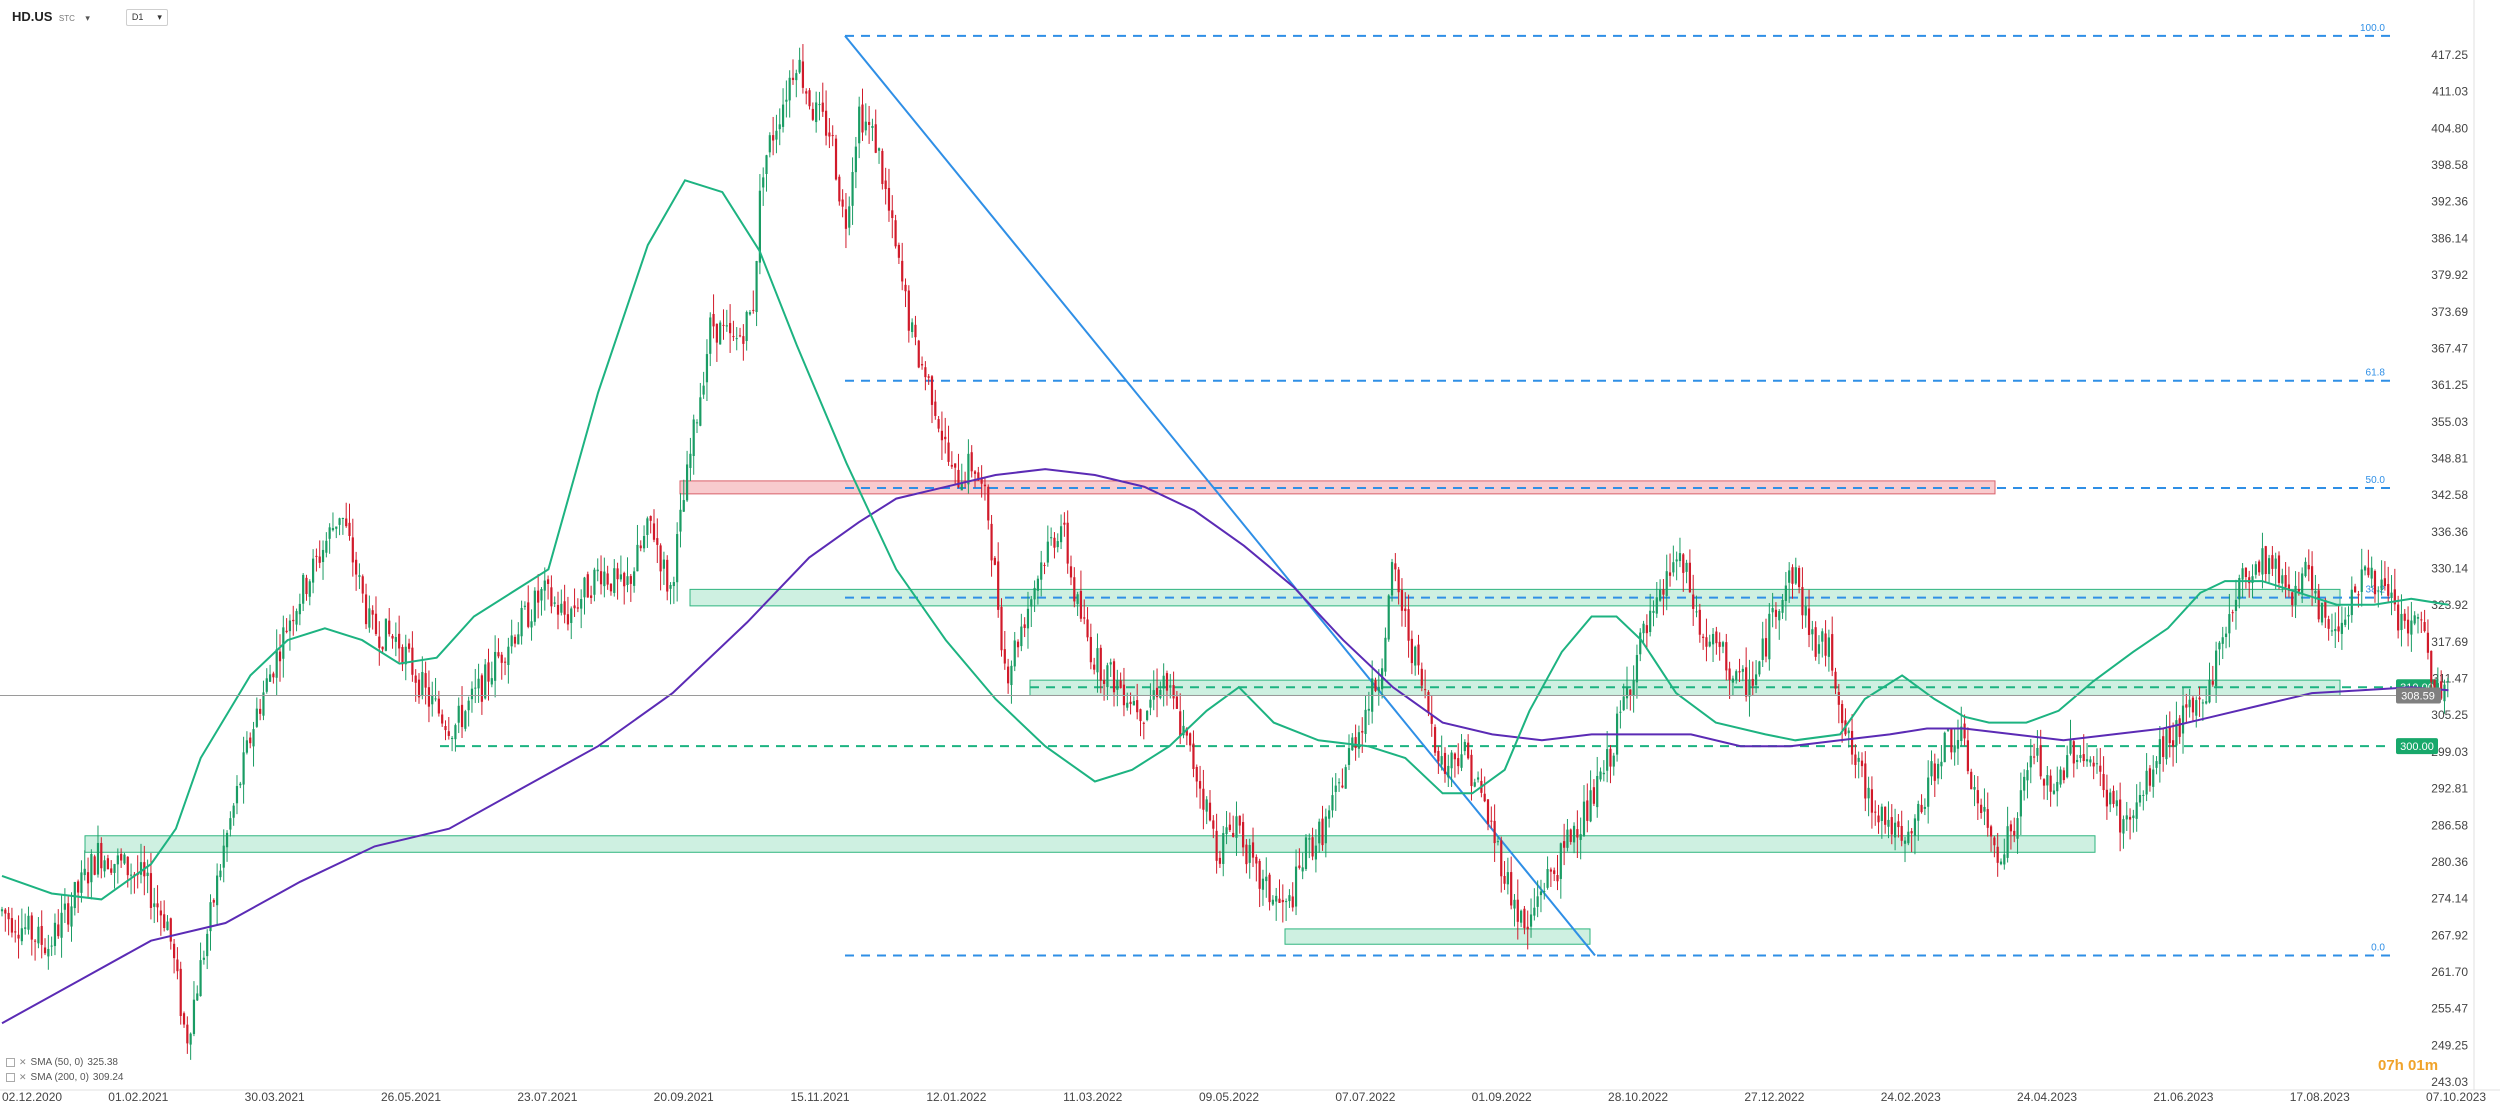 Image resolution: width=2500 pixels, height=1106 pixels. What do you see at coordinates (2449, 715) in the screenshot?
I see `price-tick-label: 305.25` at bounding box center [2449, 715].